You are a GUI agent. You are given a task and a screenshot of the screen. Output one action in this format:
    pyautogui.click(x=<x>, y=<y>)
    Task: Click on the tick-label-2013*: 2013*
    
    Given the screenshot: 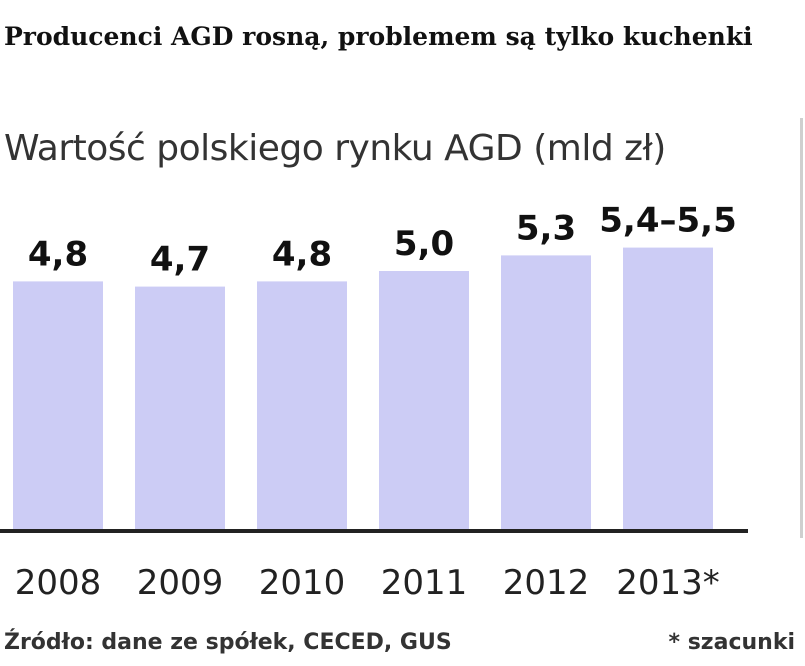 What is the action you would take?
    pyautogui.click(x=668, y=583)
    